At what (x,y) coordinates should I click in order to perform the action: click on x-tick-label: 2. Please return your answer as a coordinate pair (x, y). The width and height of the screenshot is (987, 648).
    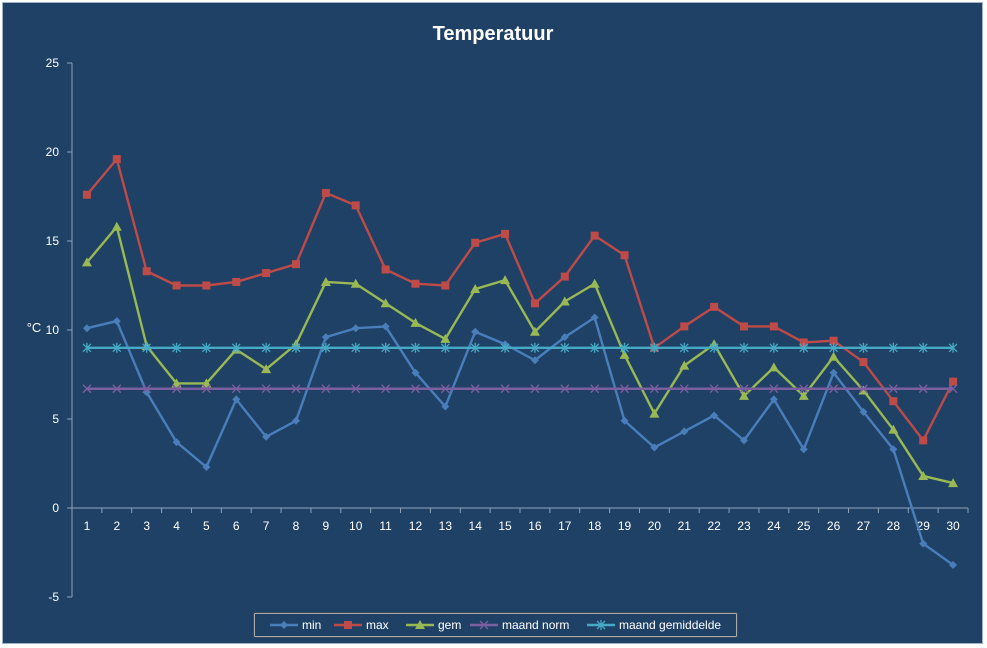
    Looking at the image, I should click on (116, 526).